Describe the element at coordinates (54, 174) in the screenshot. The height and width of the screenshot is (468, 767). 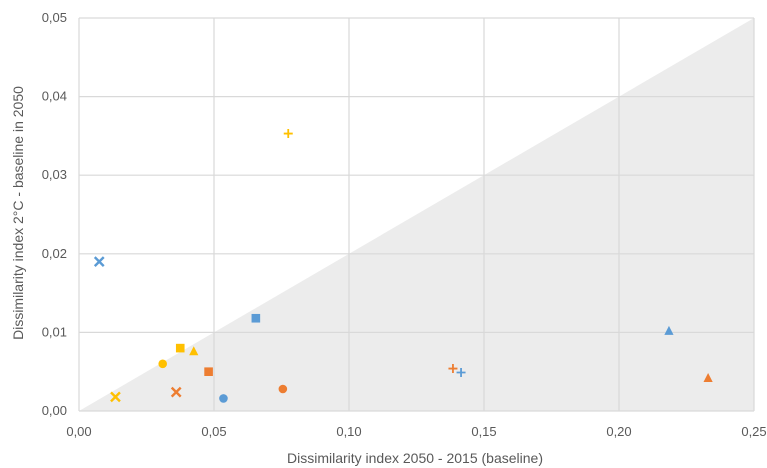
I see `y-tick-label: 0,03` at that location.